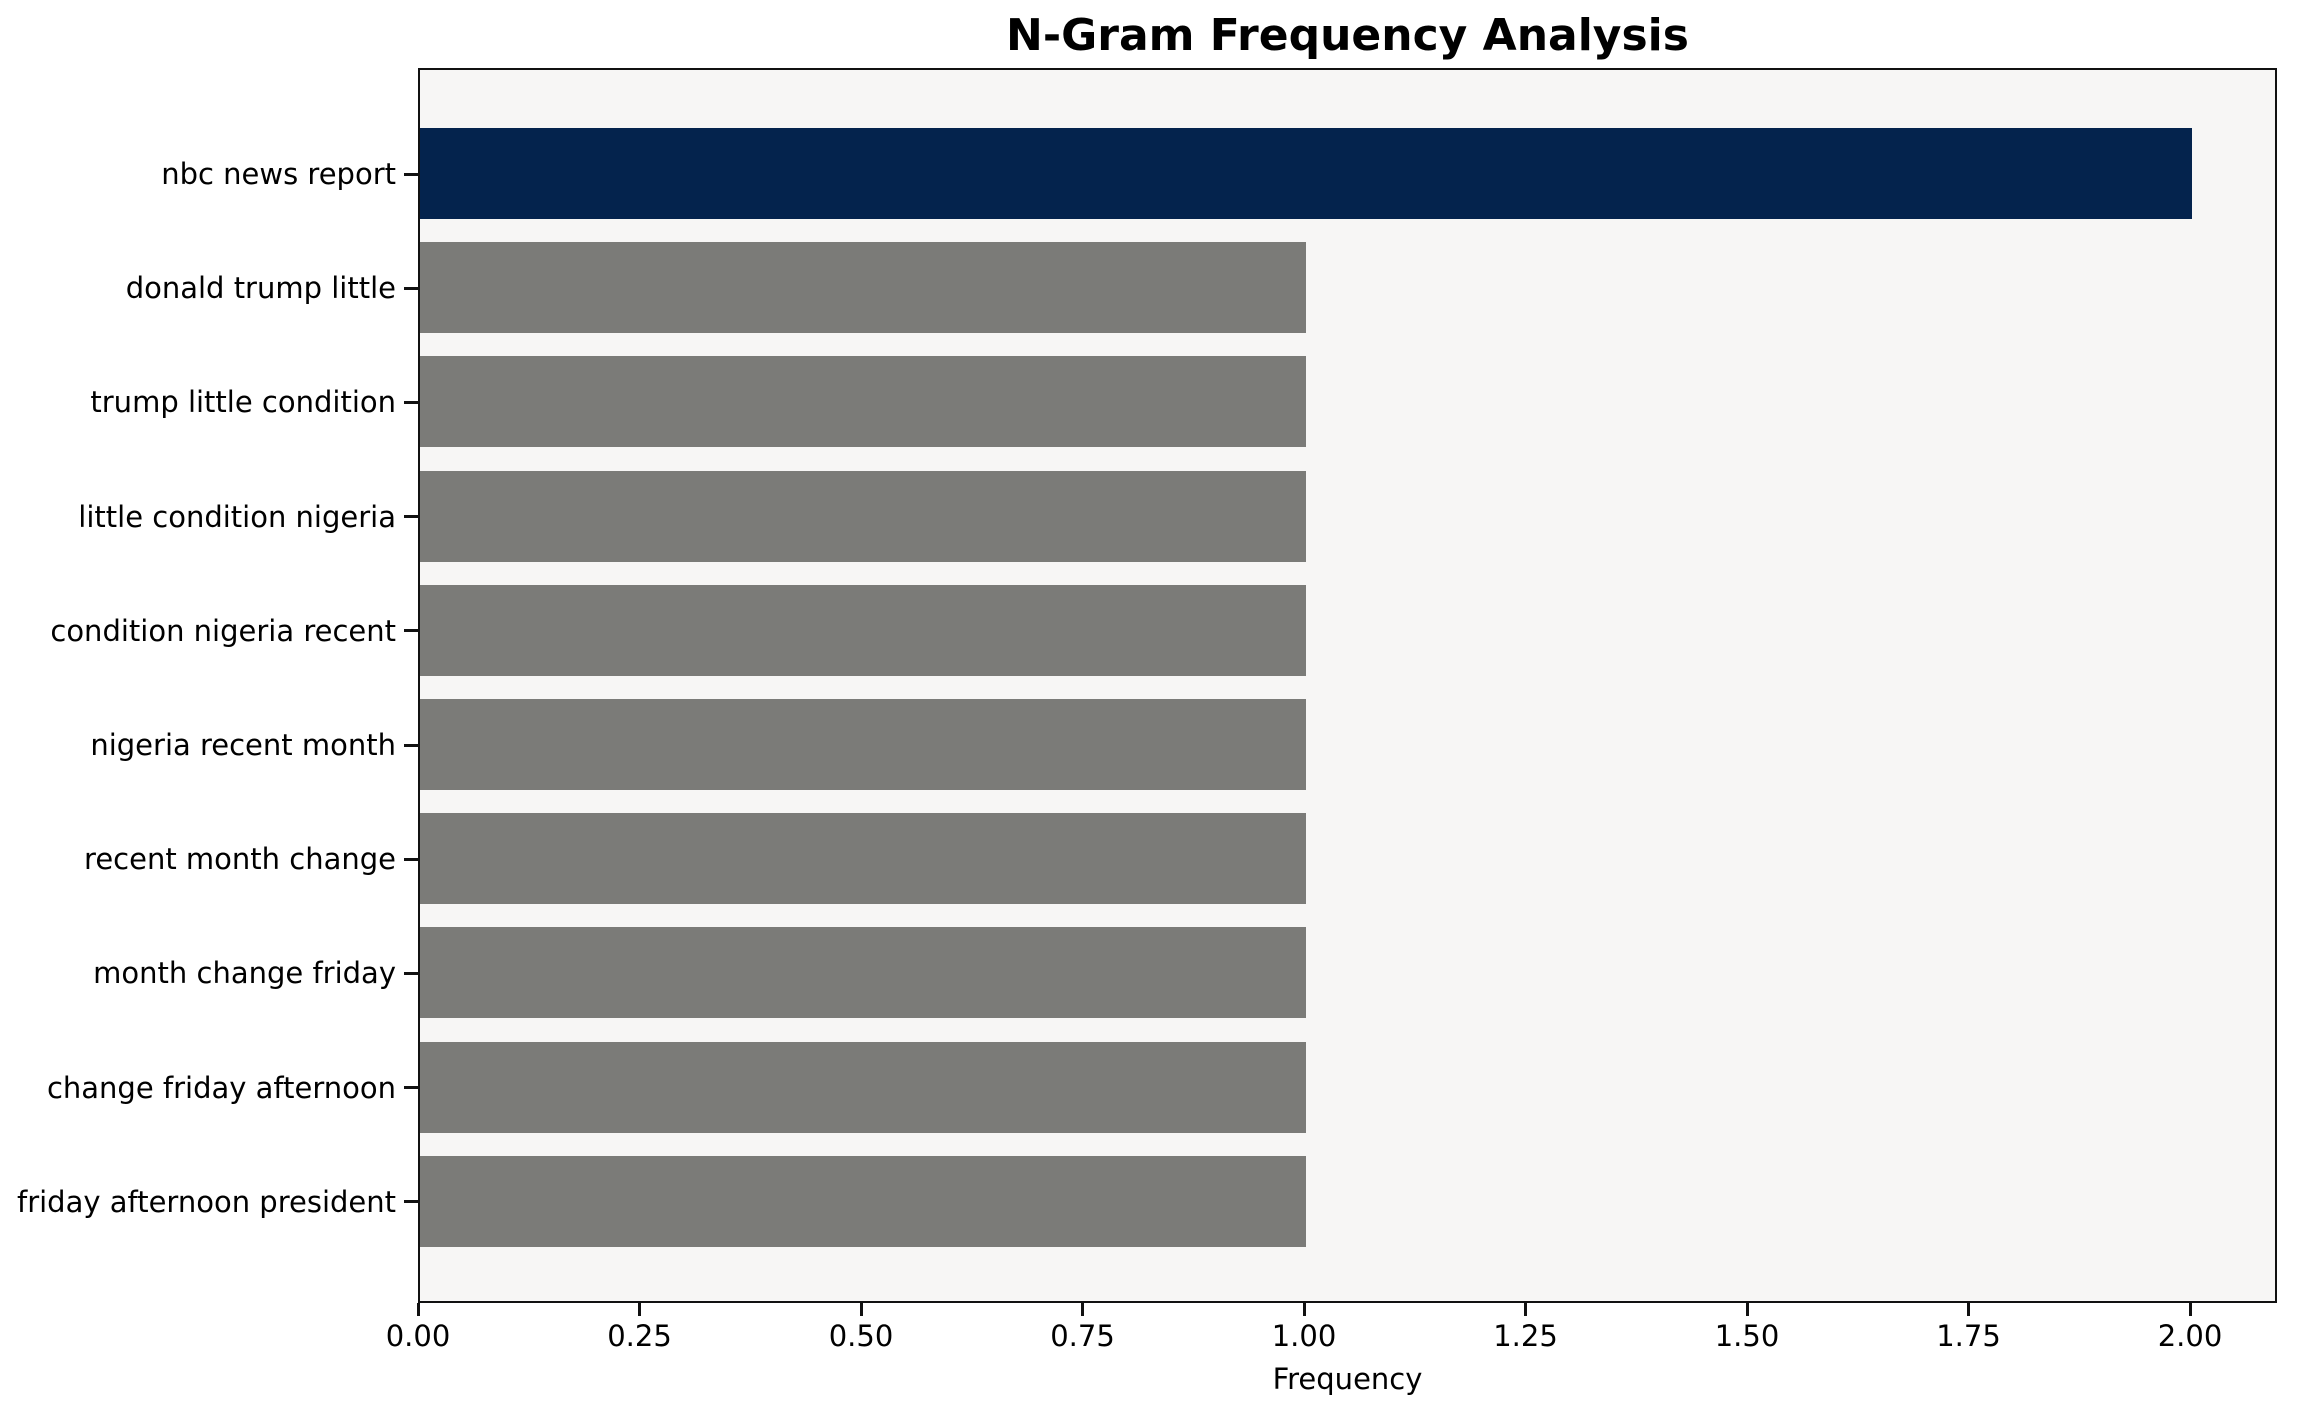  Describe the element at coordinates (237, 516) in the screenshot. I see `y-tick-label: little condition nigeria` at that location.